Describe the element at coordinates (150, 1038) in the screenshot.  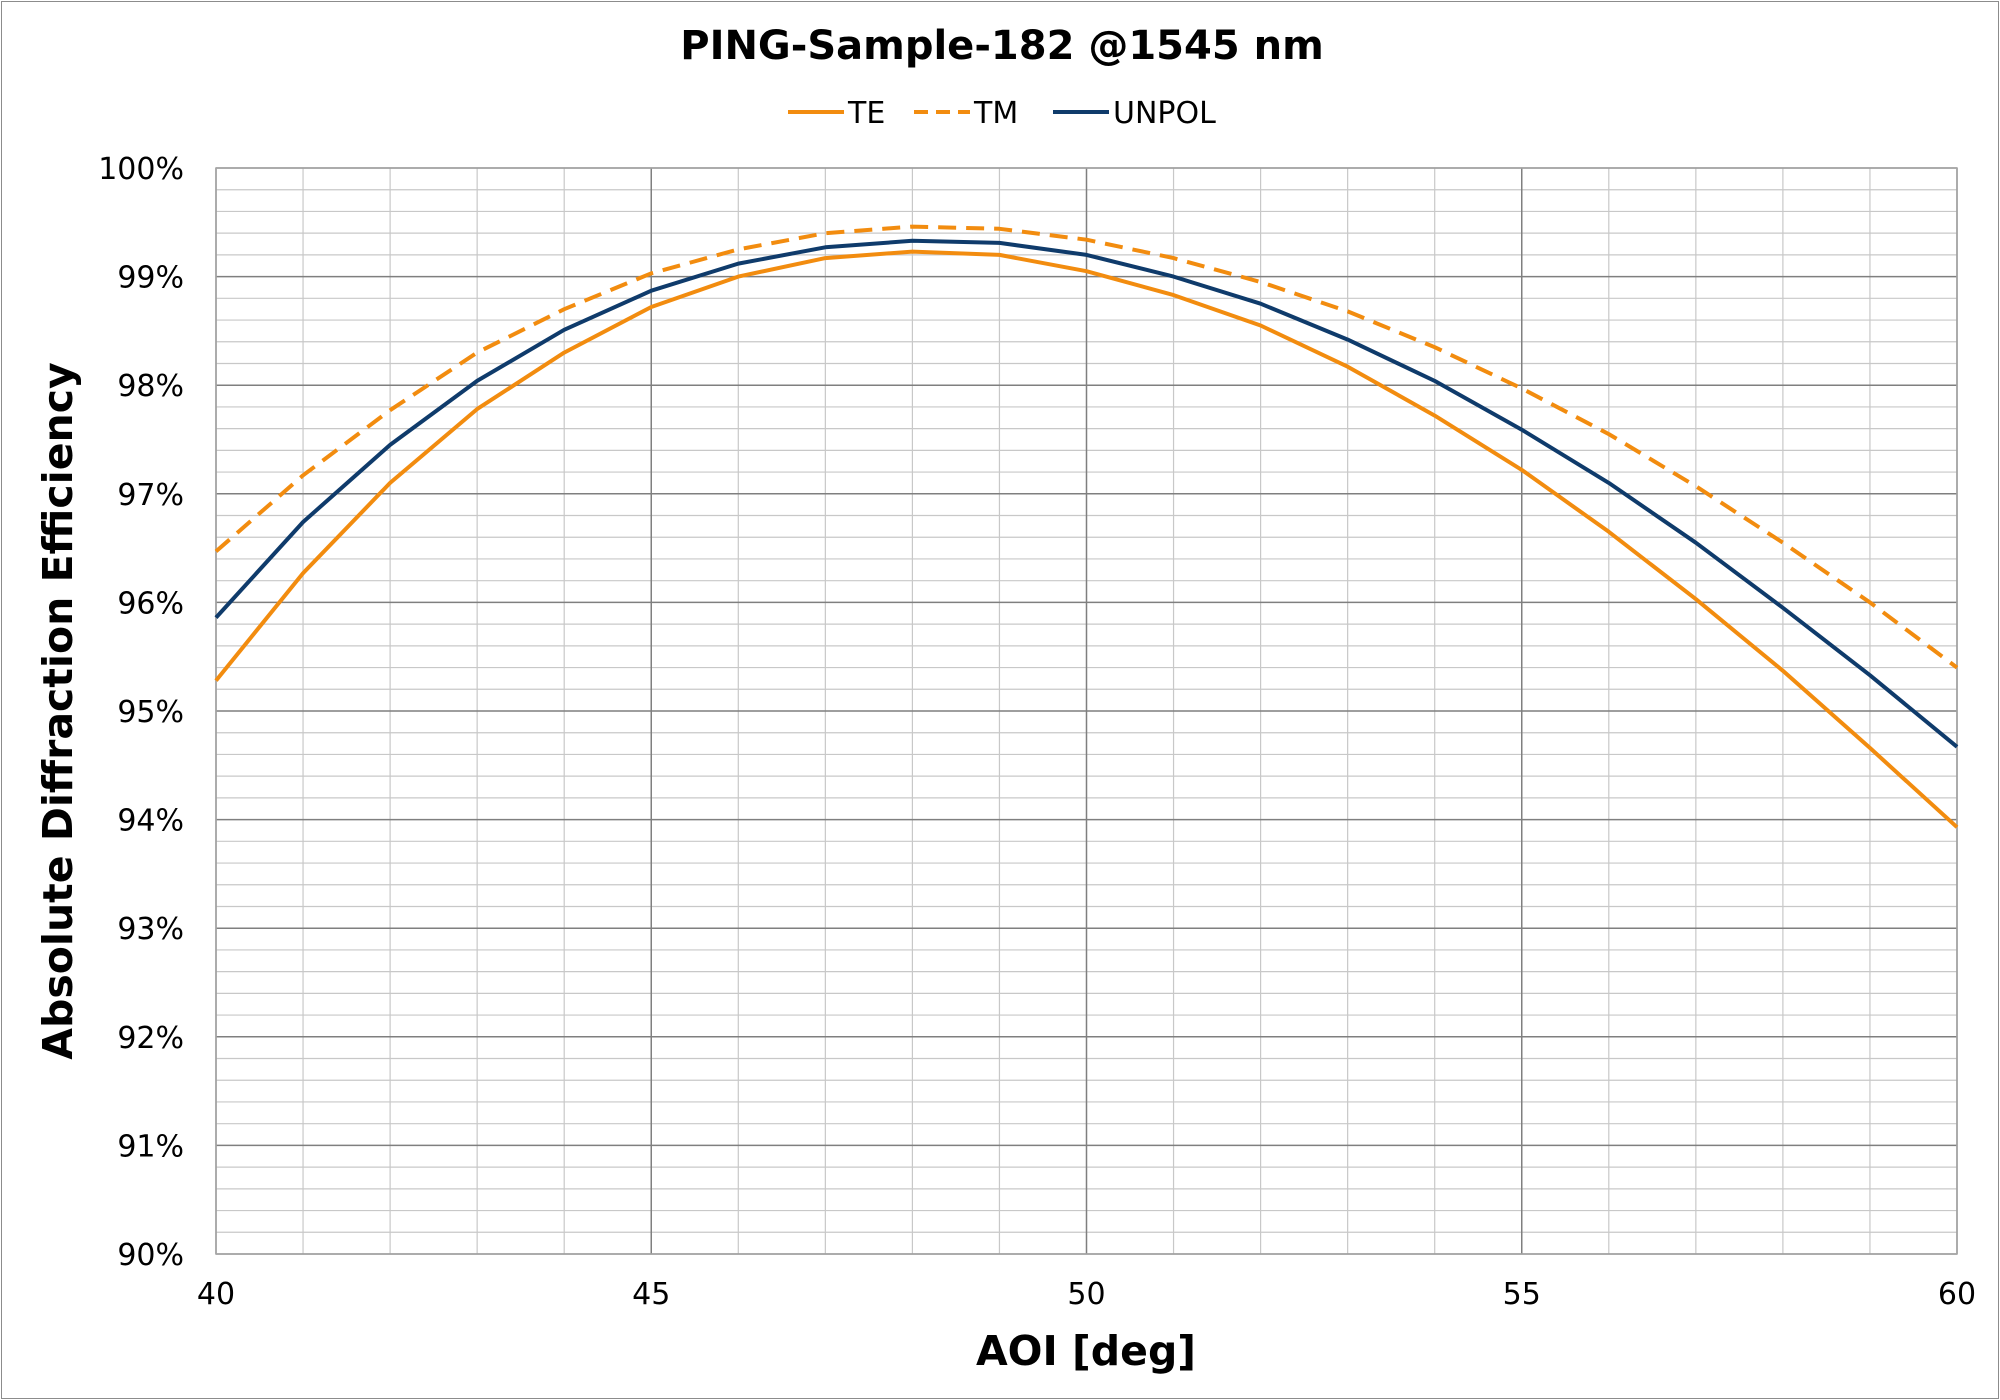
I see `y-tick-label: 92%` at that location.